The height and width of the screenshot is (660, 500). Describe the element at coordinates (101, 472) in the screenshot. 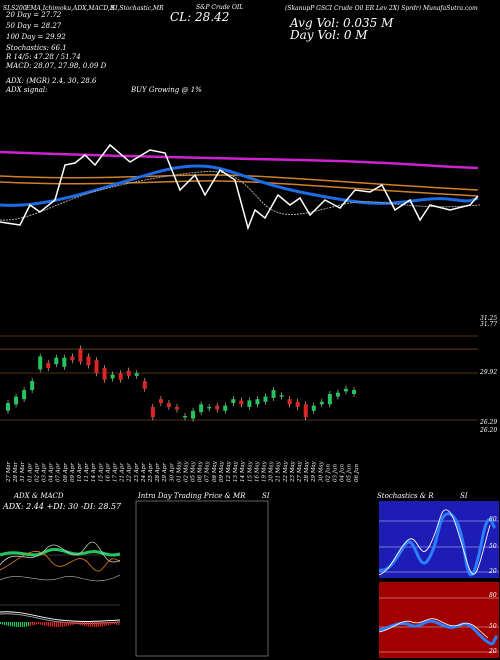

I see `date-label-13: 15 Apr` at that location.